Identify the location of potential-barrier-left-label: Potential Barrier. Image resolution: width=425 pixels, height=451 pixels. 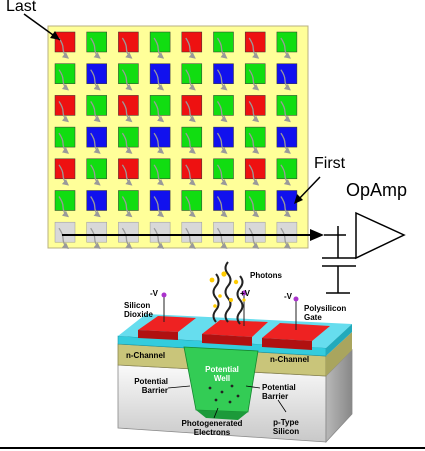
(151, 386).